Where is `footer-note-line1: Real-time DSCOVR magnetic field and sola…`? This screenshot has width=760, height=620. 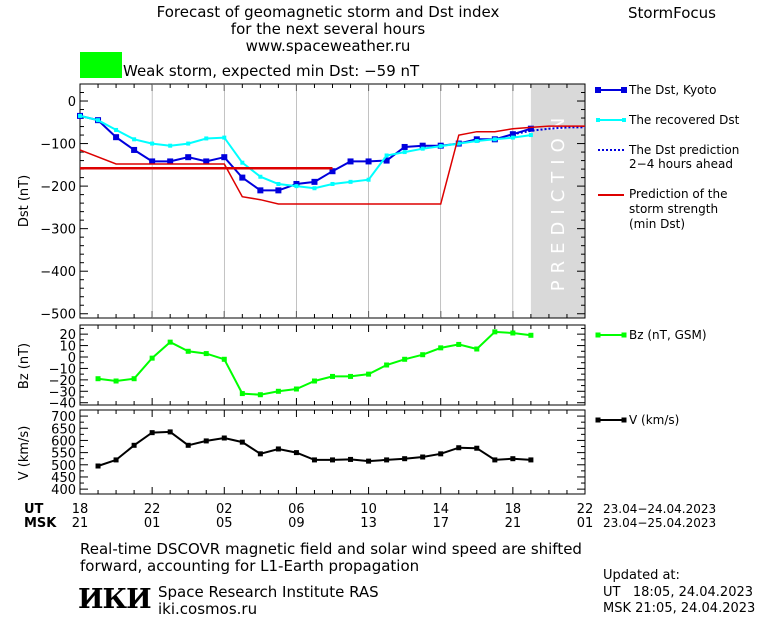 footer-note-line1: Real-time DSCOVR magnetic field and sola… is located at coordinates (331, 549).